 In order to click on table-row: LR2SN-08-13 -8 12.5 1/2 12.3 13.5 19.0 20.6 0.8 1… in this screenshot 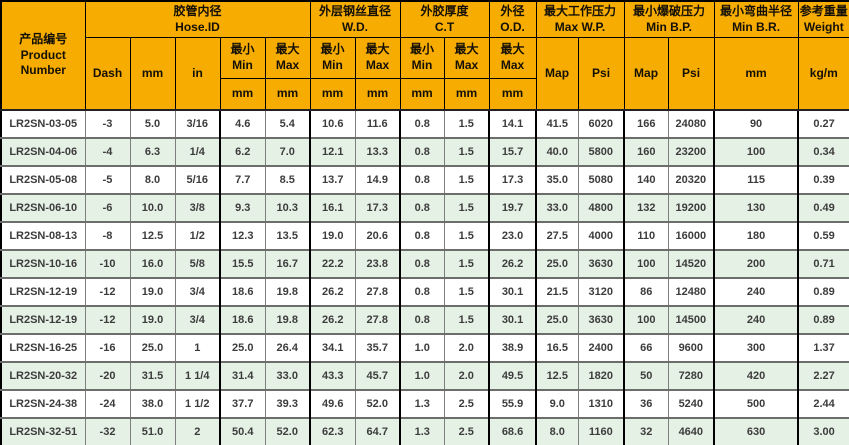, I will do `click(424, 236)`.